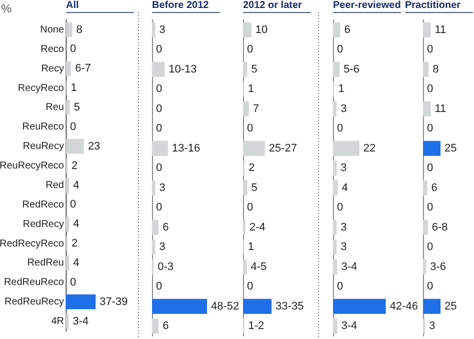 The image size is (474, 339). What do you see at coordinates (440, 227) in the screenshot?
I see `data-label: 6-8` at bounding box center [440, 227].